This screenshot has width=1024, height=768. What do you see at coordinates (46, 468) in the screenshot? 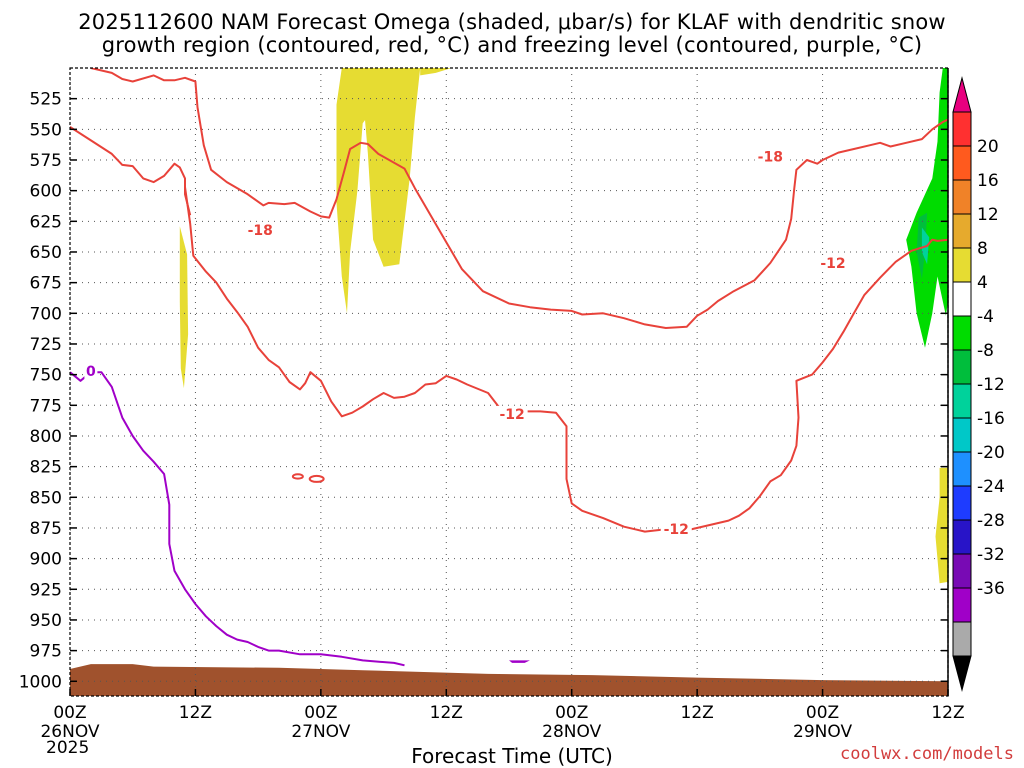
I see `y-tick-label: 825` at bounding box center [46, 468].